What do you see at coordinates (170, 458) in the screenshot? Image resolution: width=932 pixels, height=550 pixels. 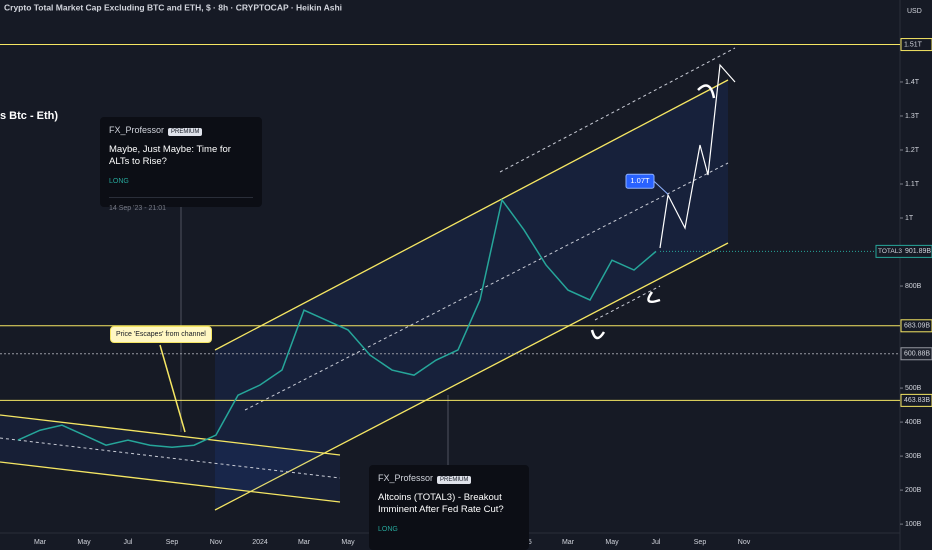 I see `channel-fill` at bounding box center [170, 458].